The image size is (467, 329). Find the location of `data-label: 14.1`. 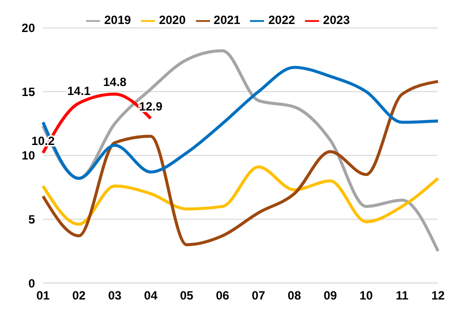

data-label: 14.1 is located at coordinates (79, 91).